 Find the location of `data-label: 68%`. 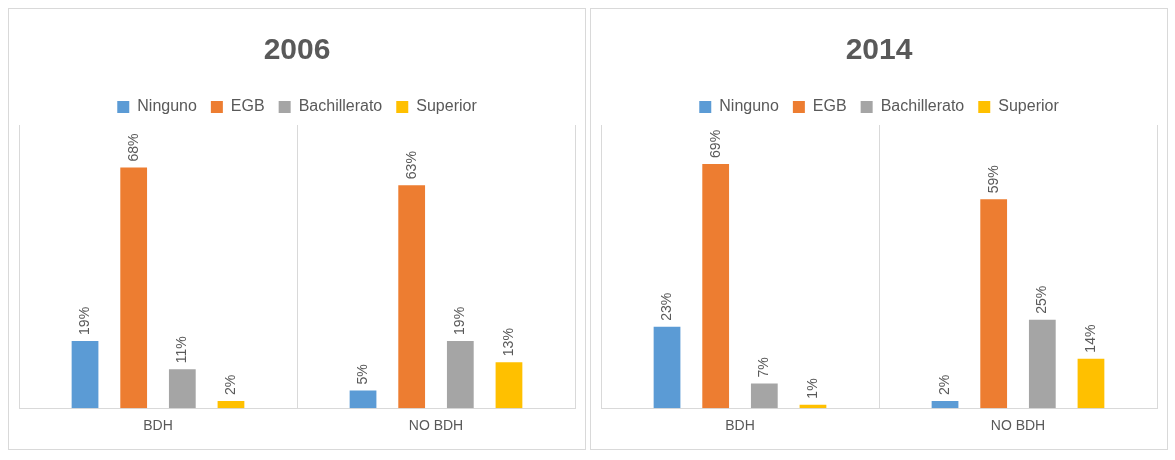

data-label: 68% is located at coordinates (132, 147).